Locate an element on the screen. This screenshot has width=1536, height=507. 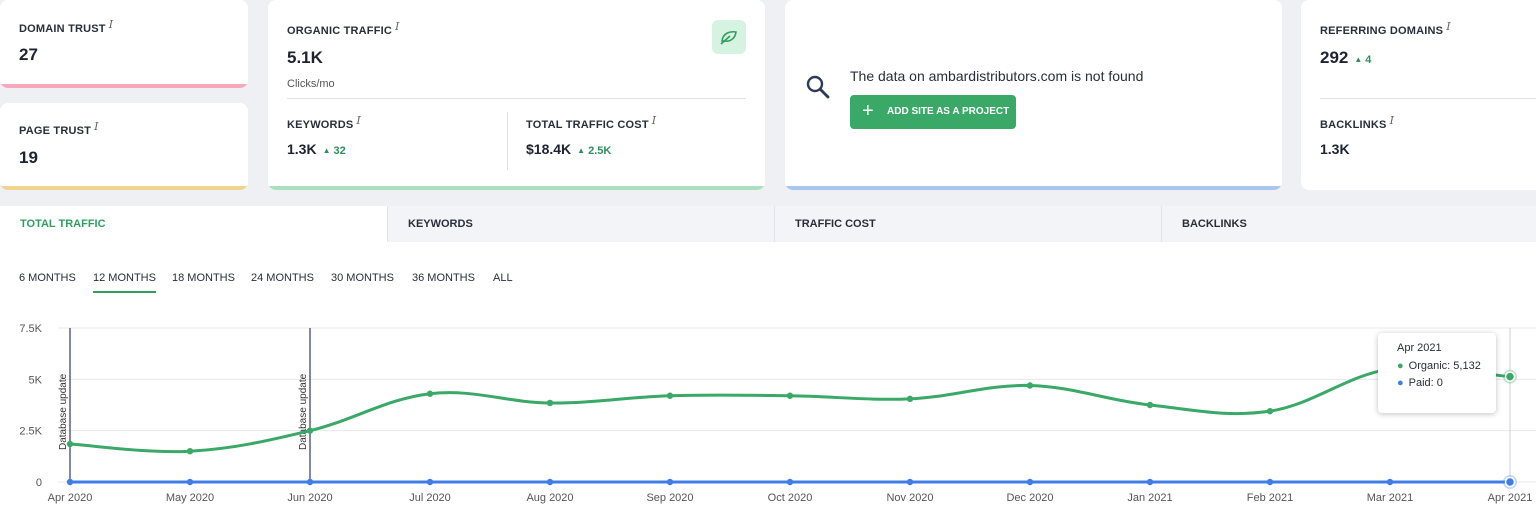
tooltip-paid-row: ● Paid: 0 is located at coordinates (1420, 383).